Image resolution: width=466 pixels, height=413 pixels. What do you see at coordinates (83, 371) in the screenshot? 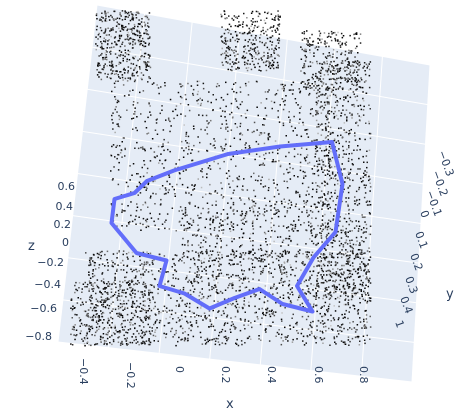
I see `tick-label: −0.4` at bounding box center [83, 371].